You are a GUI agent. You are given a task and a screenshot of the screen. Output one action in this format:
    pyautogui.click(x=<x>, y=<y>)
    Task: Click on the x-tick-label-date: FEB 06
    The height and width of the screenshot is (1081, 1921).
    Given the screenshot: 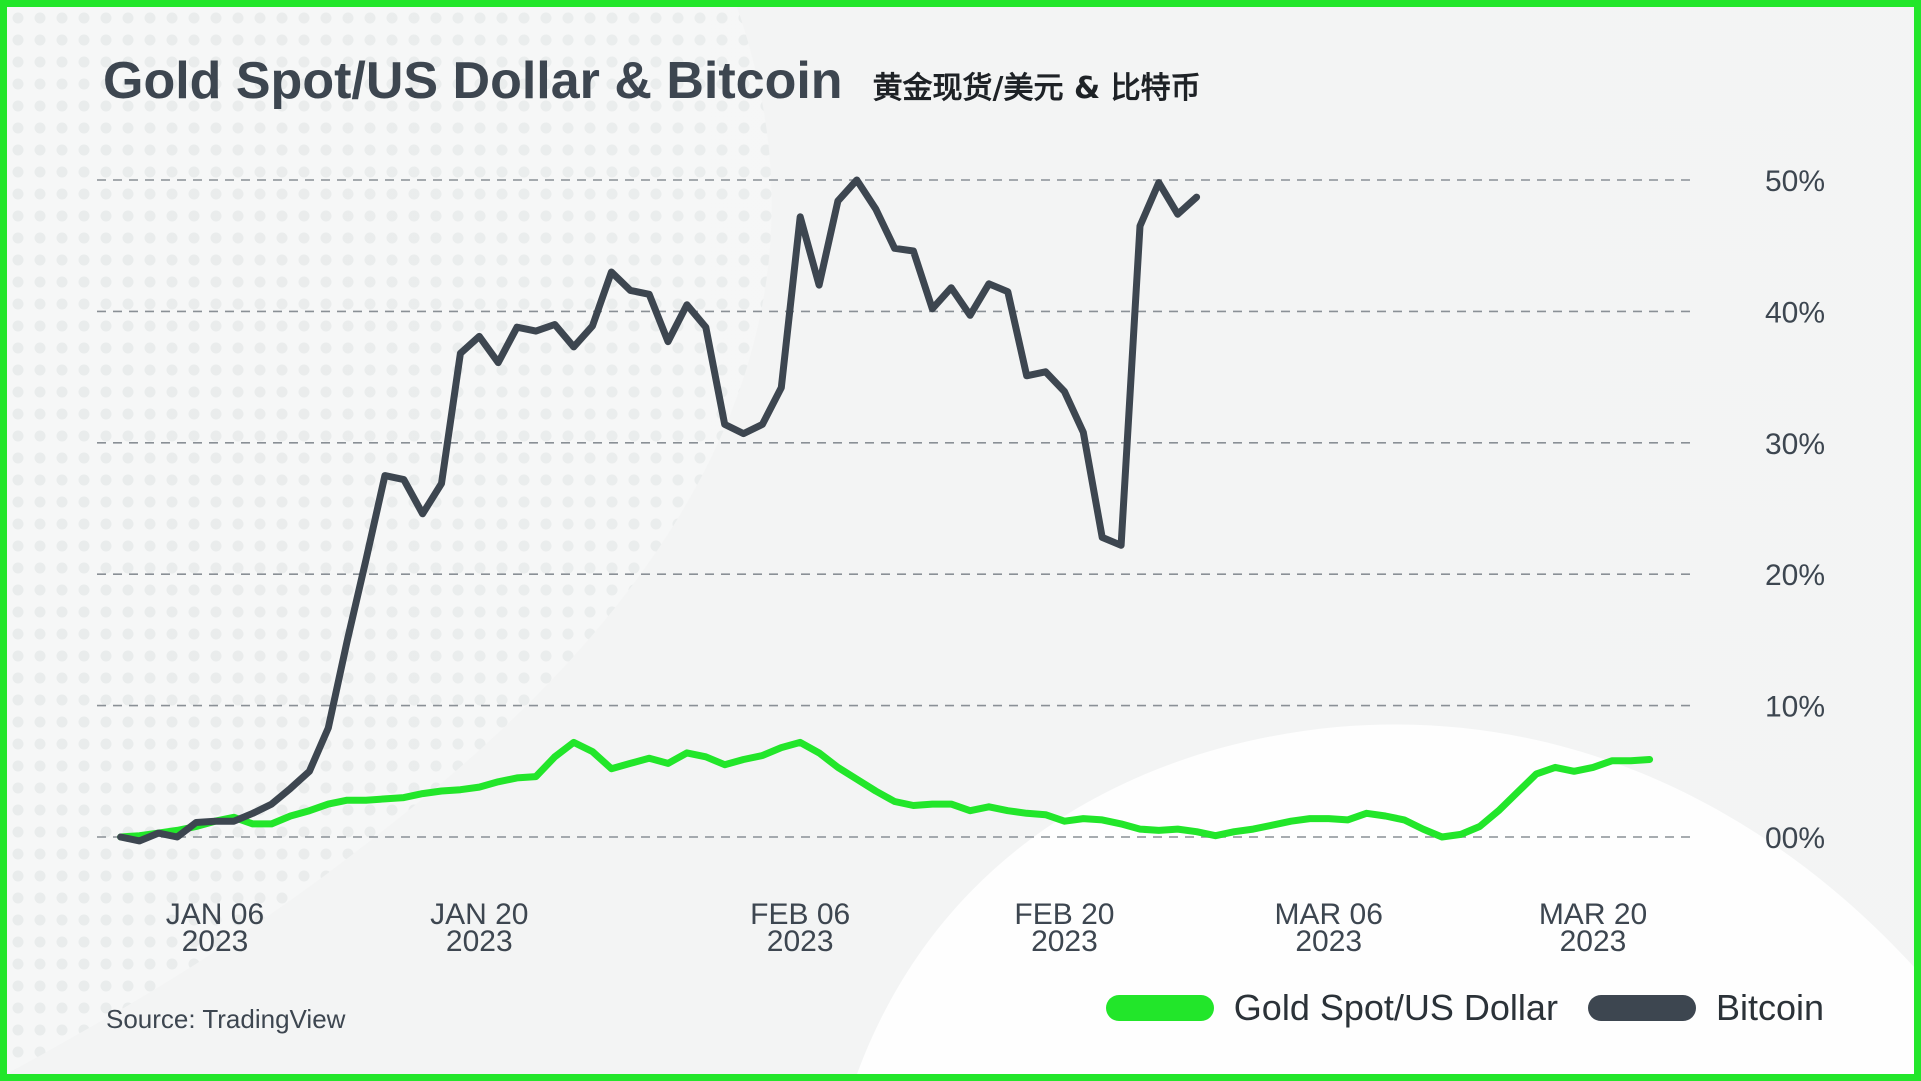 What is the action you would take?
    pyautogui.click(x=800, y=914)
    